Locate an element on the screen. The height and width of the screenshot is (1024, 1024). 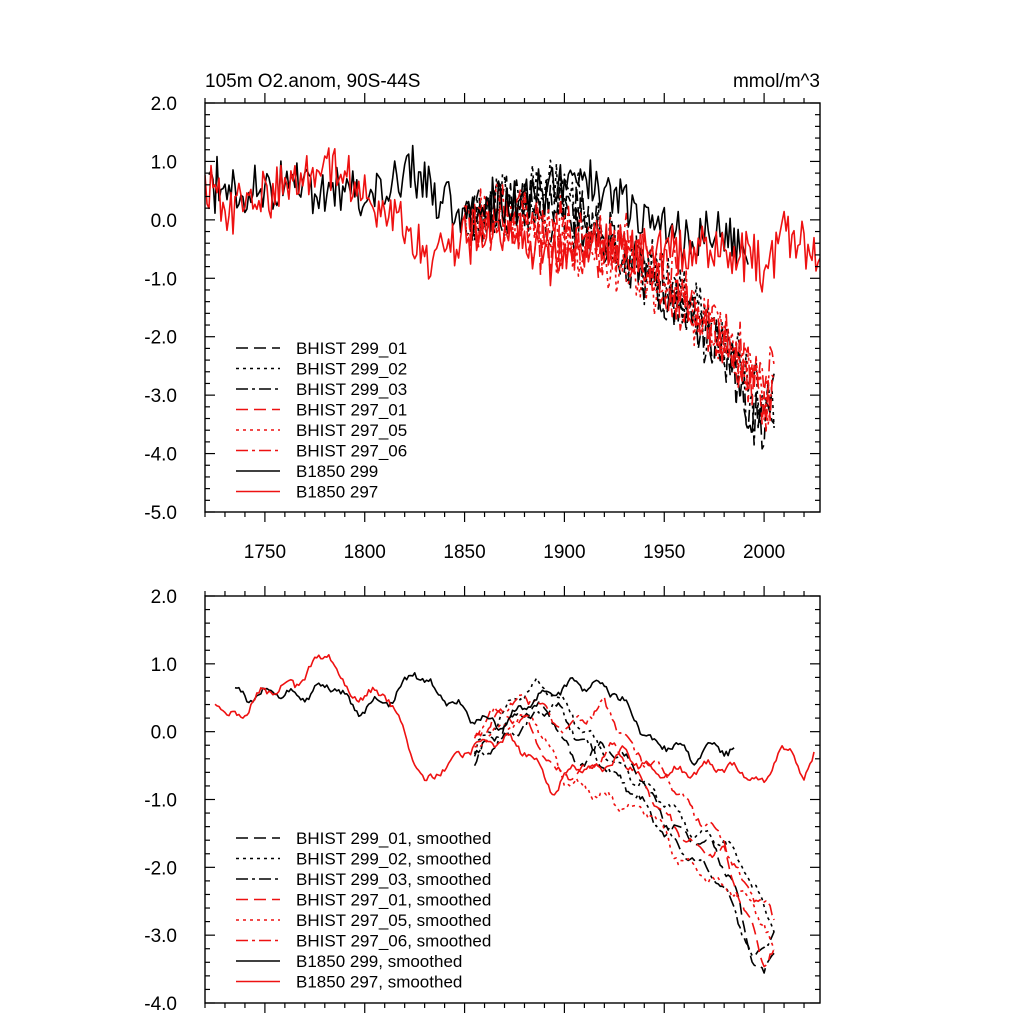
legend-label: BHIST 297_06 is located at coordinates (351, 451).